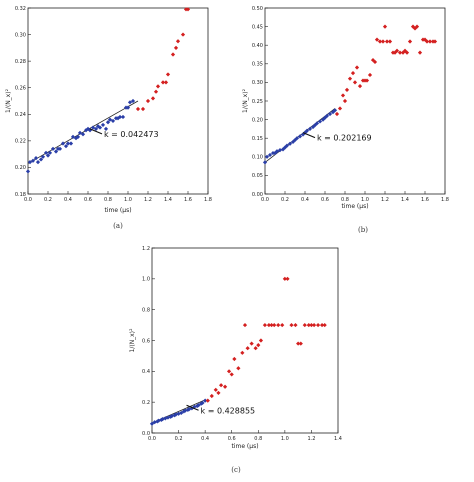  What do you see at coordinates (28, 200) in the screenshot?
I see `x-tick-label: 0.0` at bounding box center [28, 200].